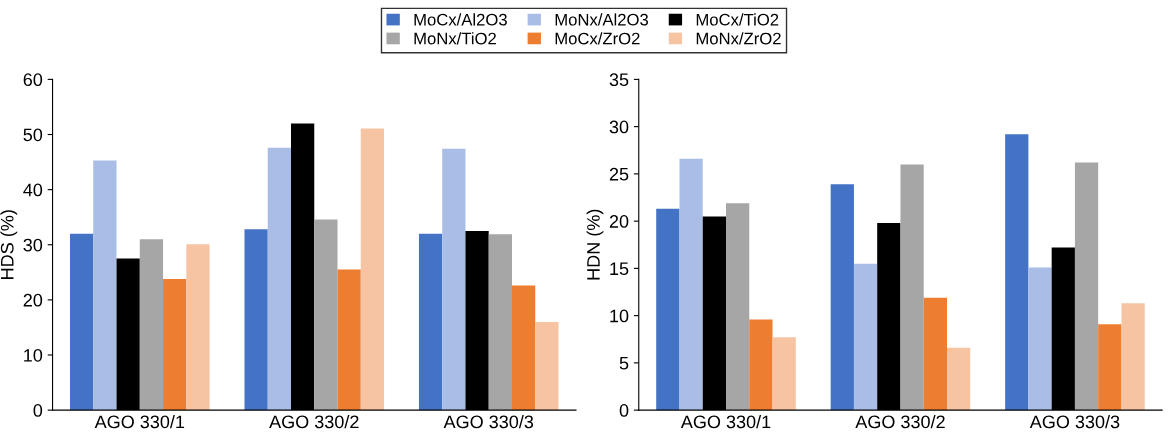 The image size is (1168, 441). What do you see at coordinates (33, 135) in the screenshot?
I see `y-tick-label: 50` at bounding box center [33, 135].